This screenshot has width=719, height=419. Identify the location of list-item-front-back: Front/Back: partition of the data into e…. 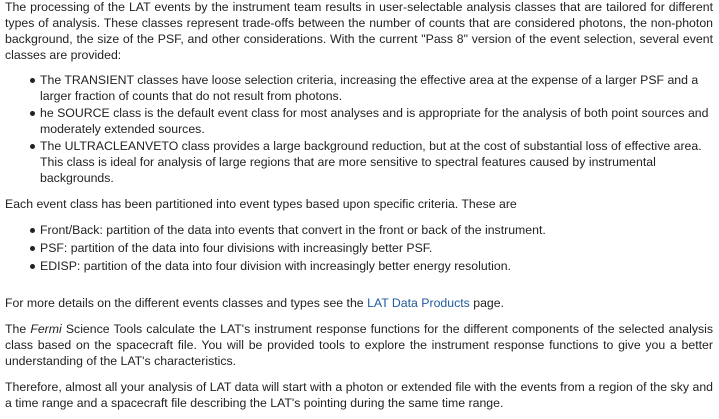
(359, 230).